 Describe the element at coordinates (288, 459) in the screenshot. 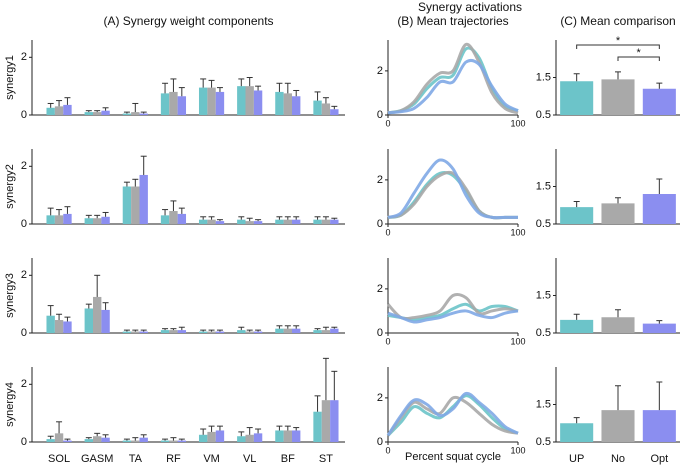

I see `x-tick-label: BF` at that location.